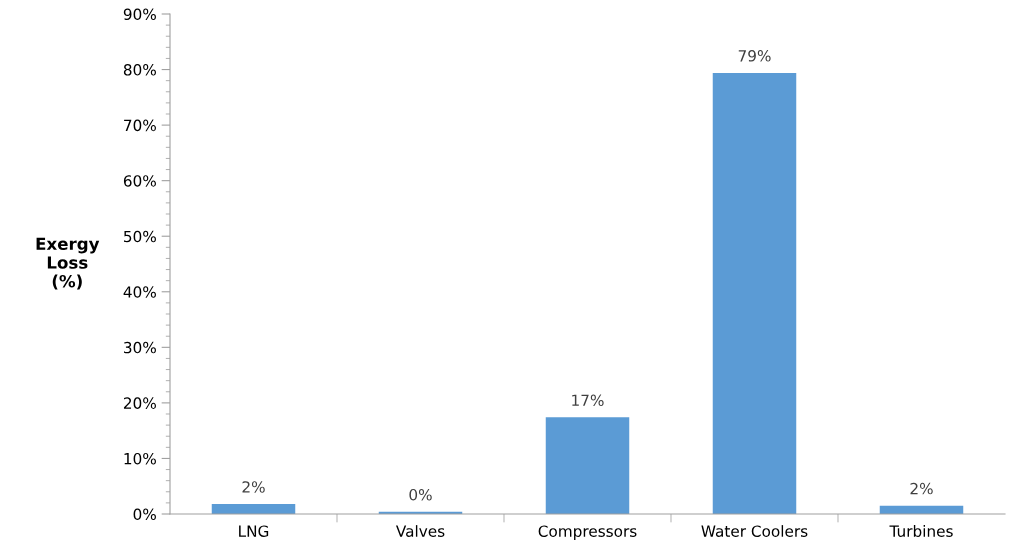 This screenshot has height=558, width=1009. Describe the element at coordinates (420, 494) in the screenshot. I see `data-label: 0%` at that location.